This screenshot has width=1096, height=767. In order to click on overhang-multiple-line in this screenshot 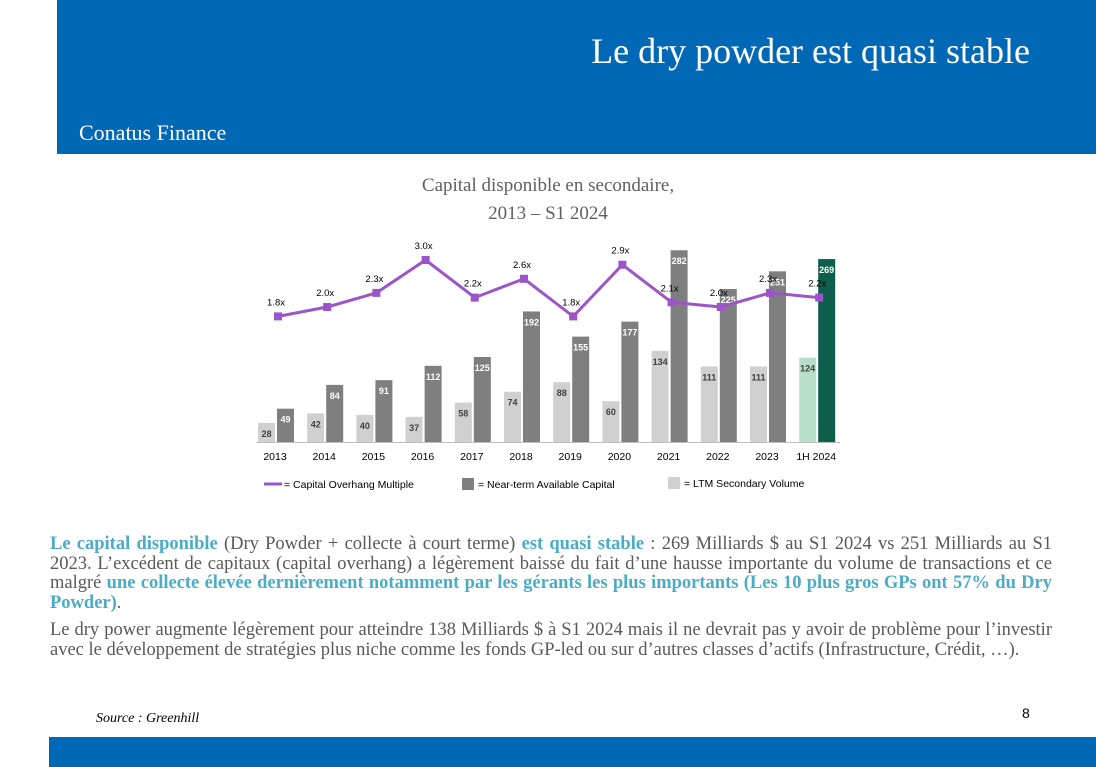, I will do `click(548, 288)`.